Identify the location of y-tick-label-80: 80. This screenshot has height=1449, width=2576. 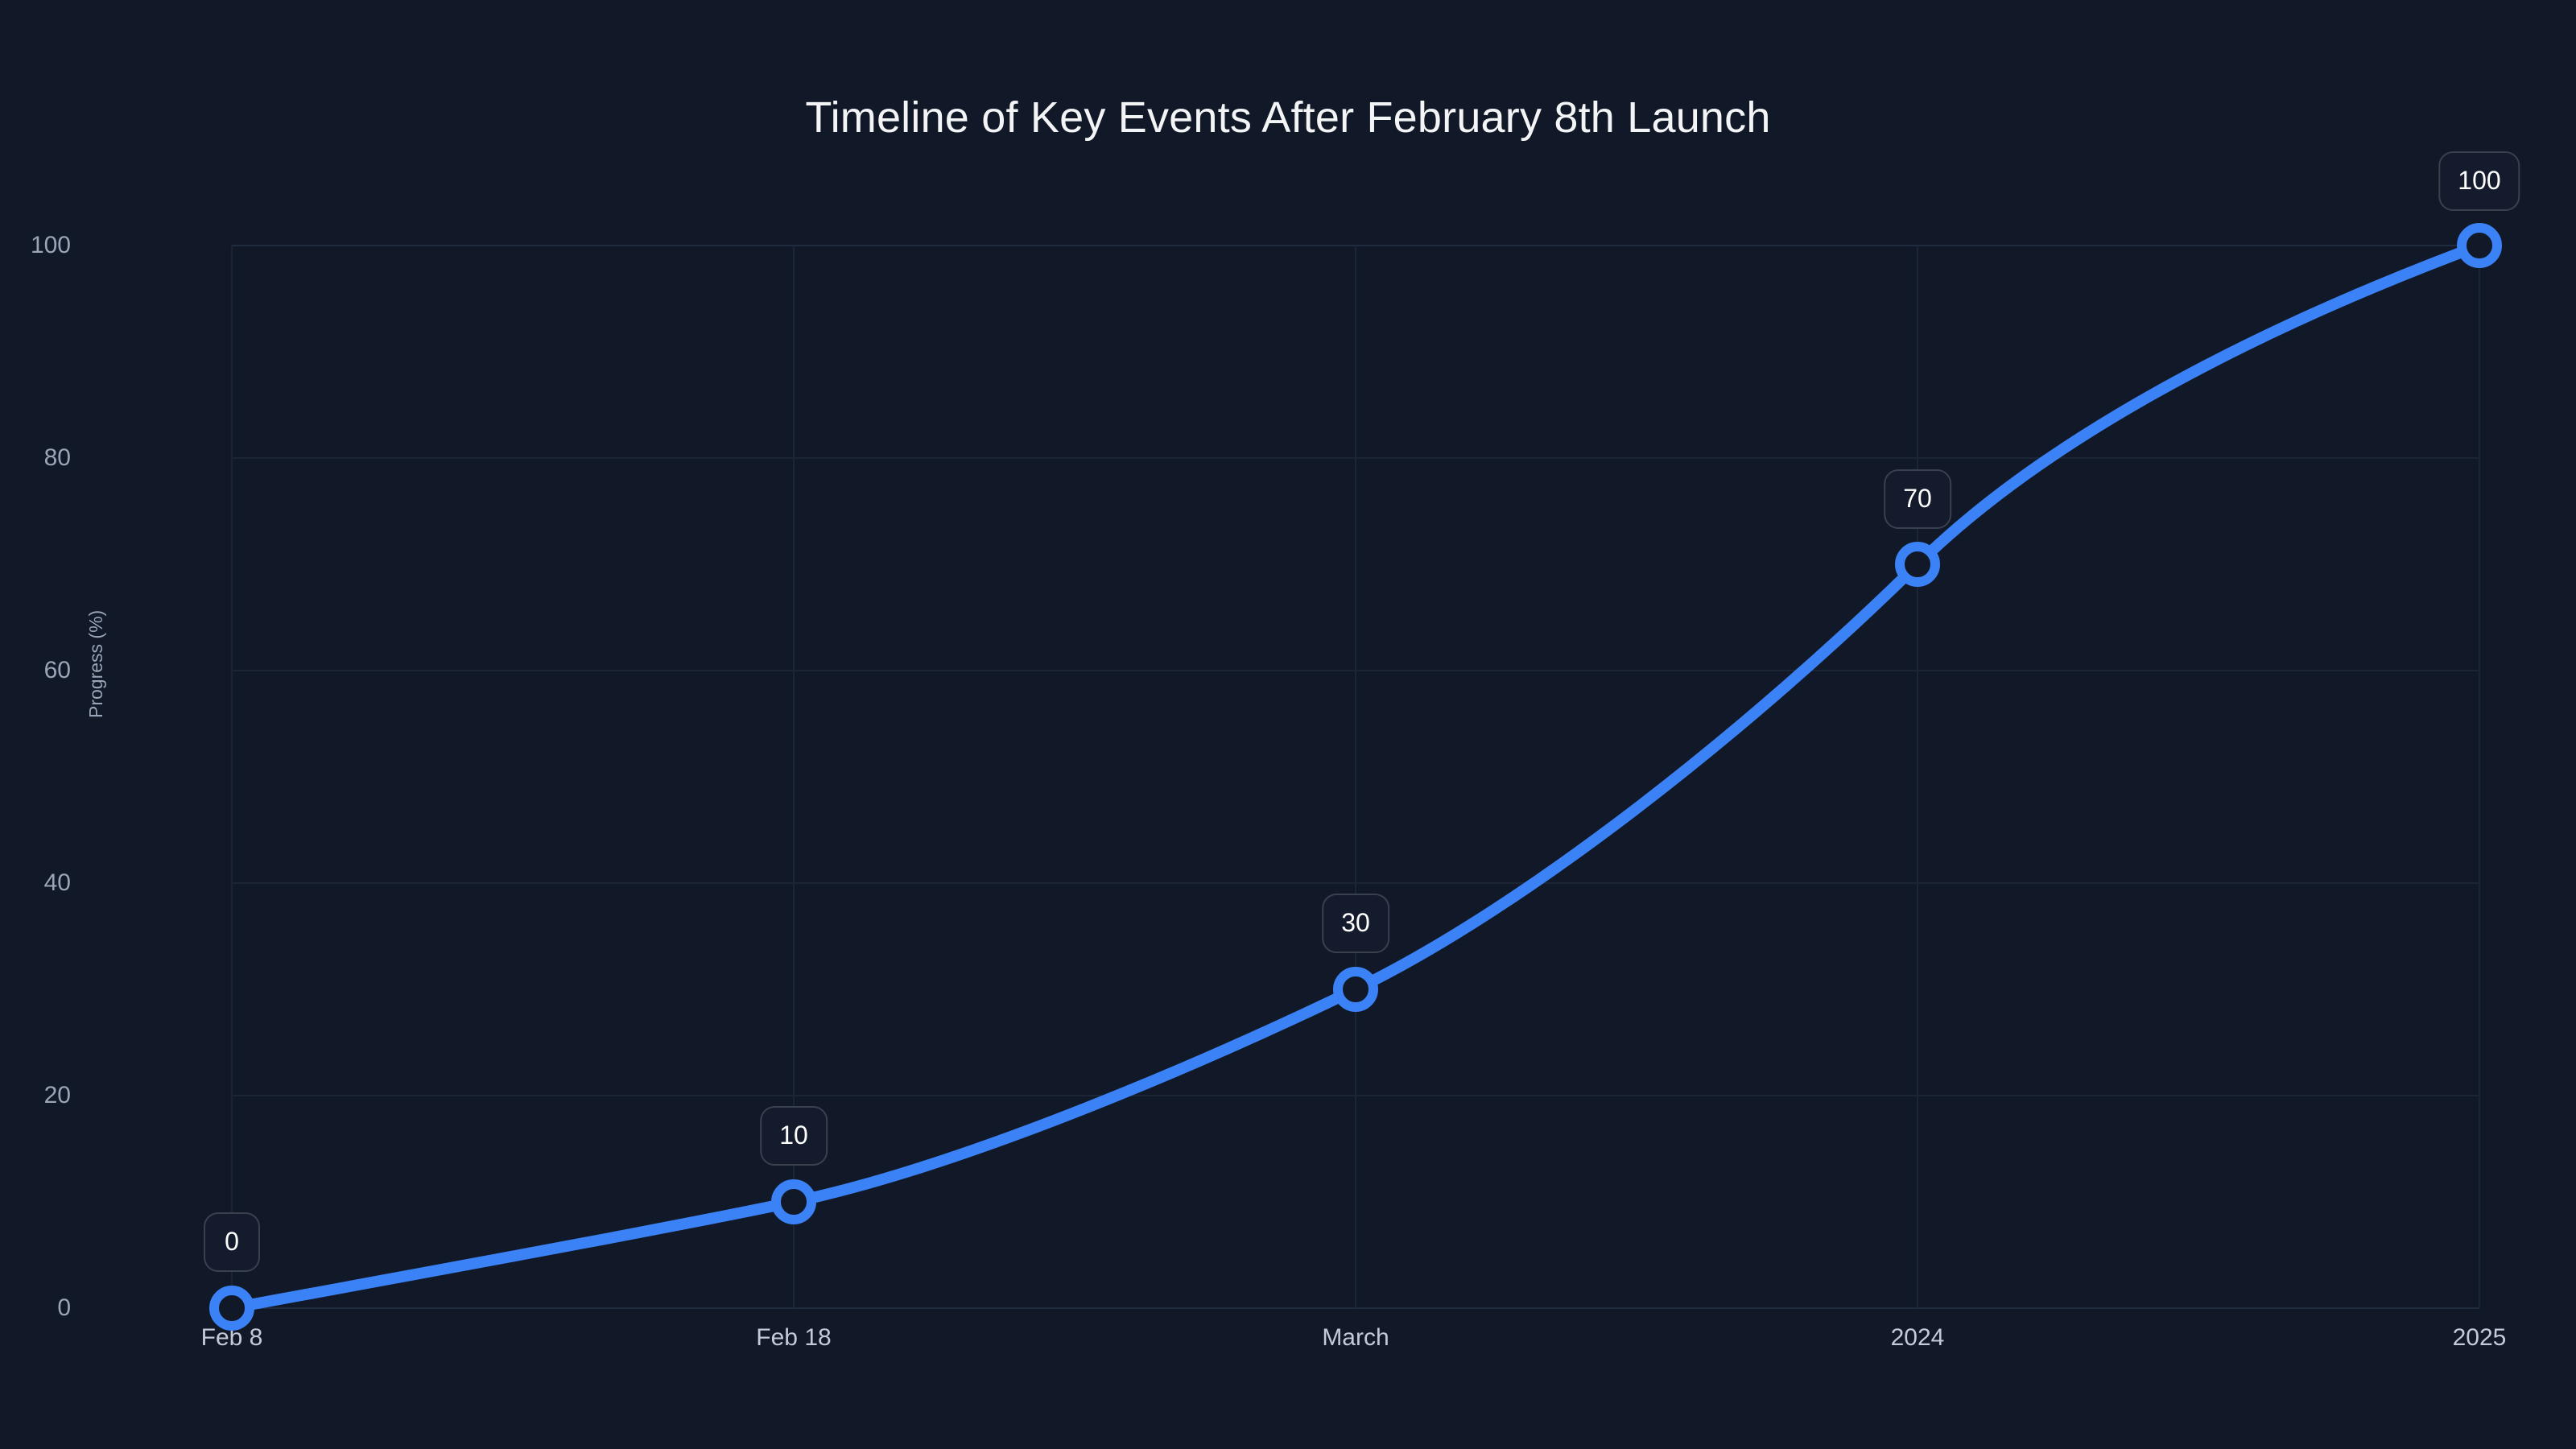
(57, 457).